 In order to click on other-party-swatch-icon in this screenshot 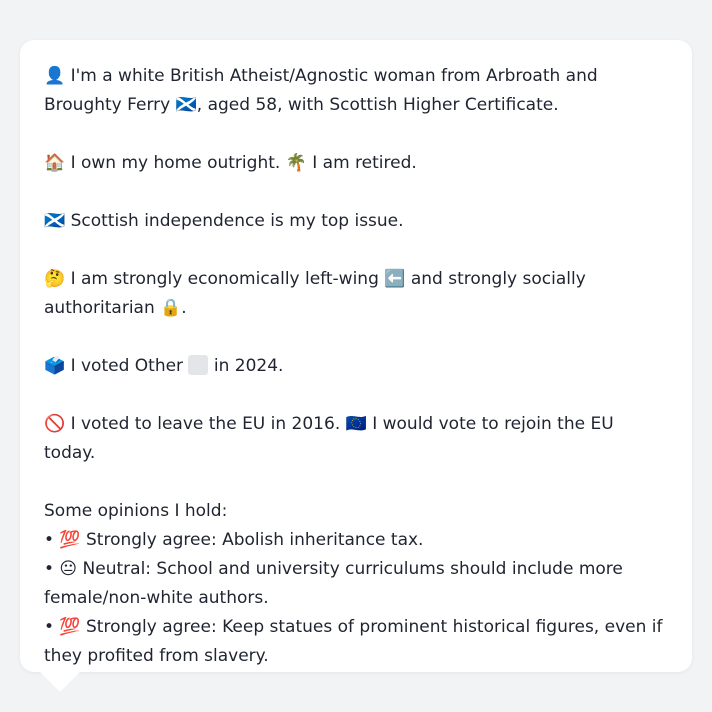, I will do `click(198, 365)`.